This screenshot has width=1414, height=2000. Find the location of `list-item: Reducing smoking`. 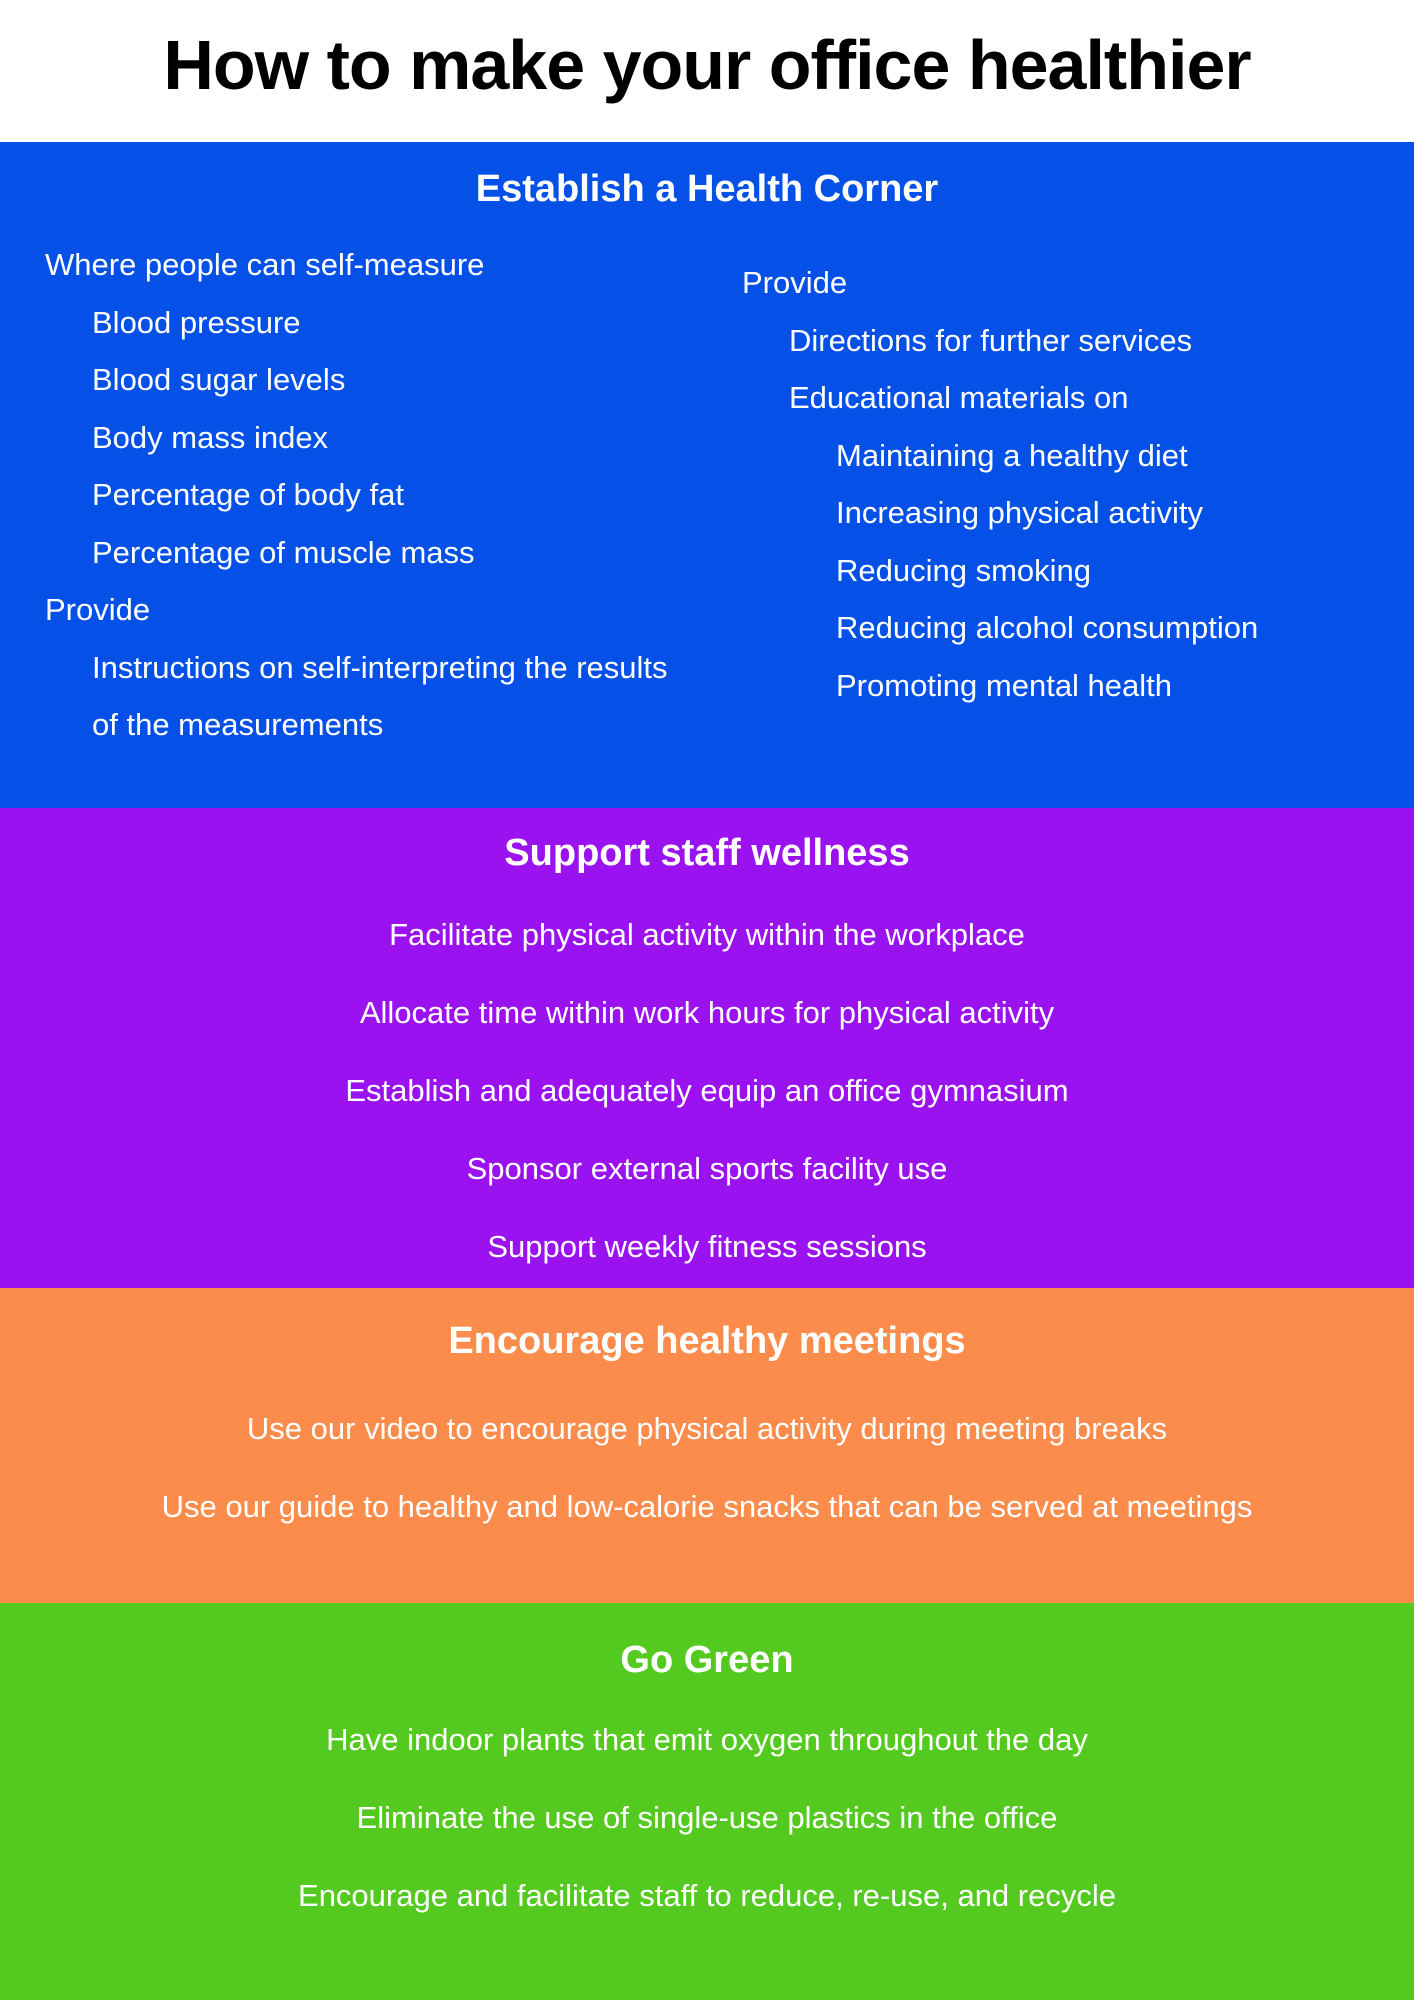

list-item: Reducing smoking is located at coordinates (964, 570).